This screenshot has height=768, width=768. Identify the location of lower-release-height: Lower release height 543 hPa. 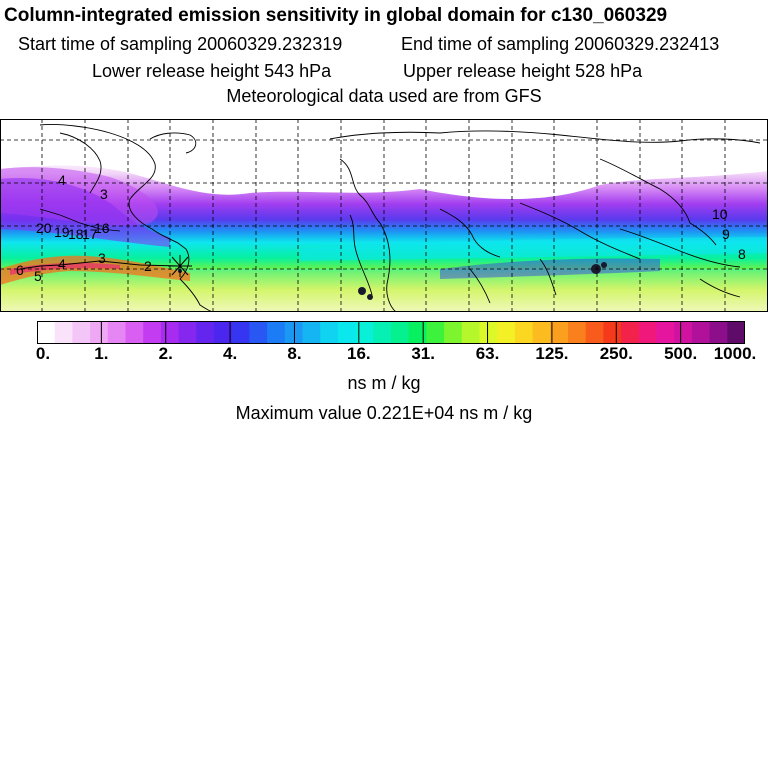
(212, 71).